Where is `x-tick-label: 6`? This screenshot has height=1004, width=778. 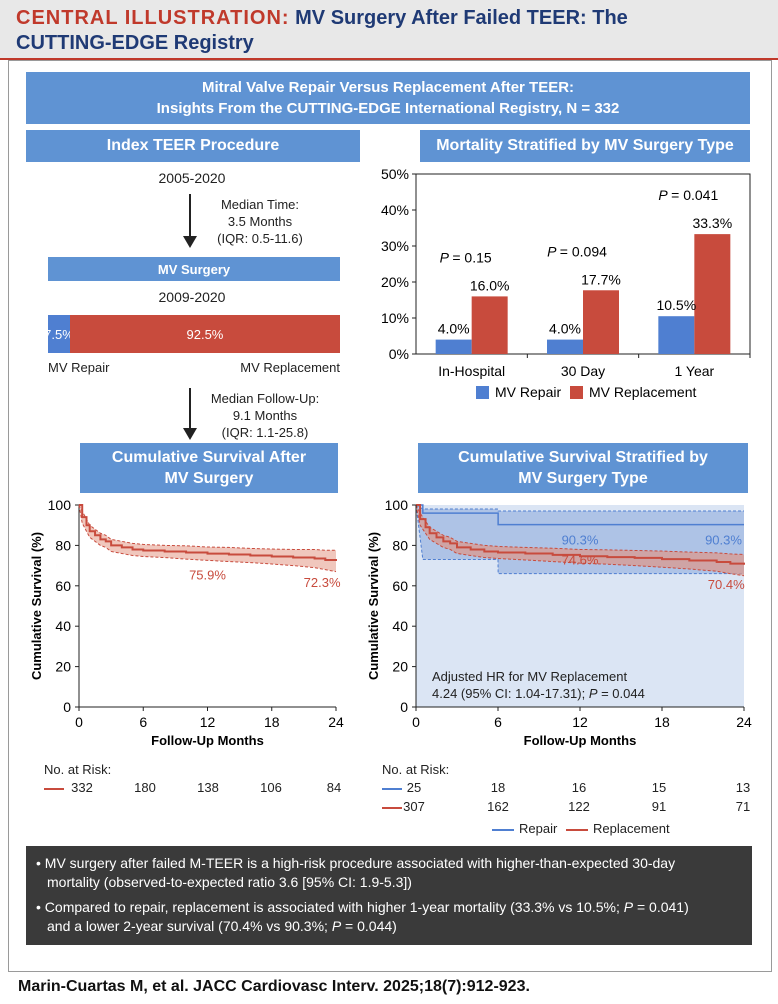 x-tick-label: 6 is located at coordinates (498, 722).